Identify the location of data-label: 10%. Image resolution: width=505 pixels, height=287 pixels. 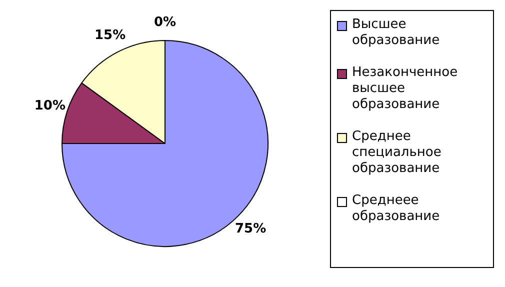
(50, 106).